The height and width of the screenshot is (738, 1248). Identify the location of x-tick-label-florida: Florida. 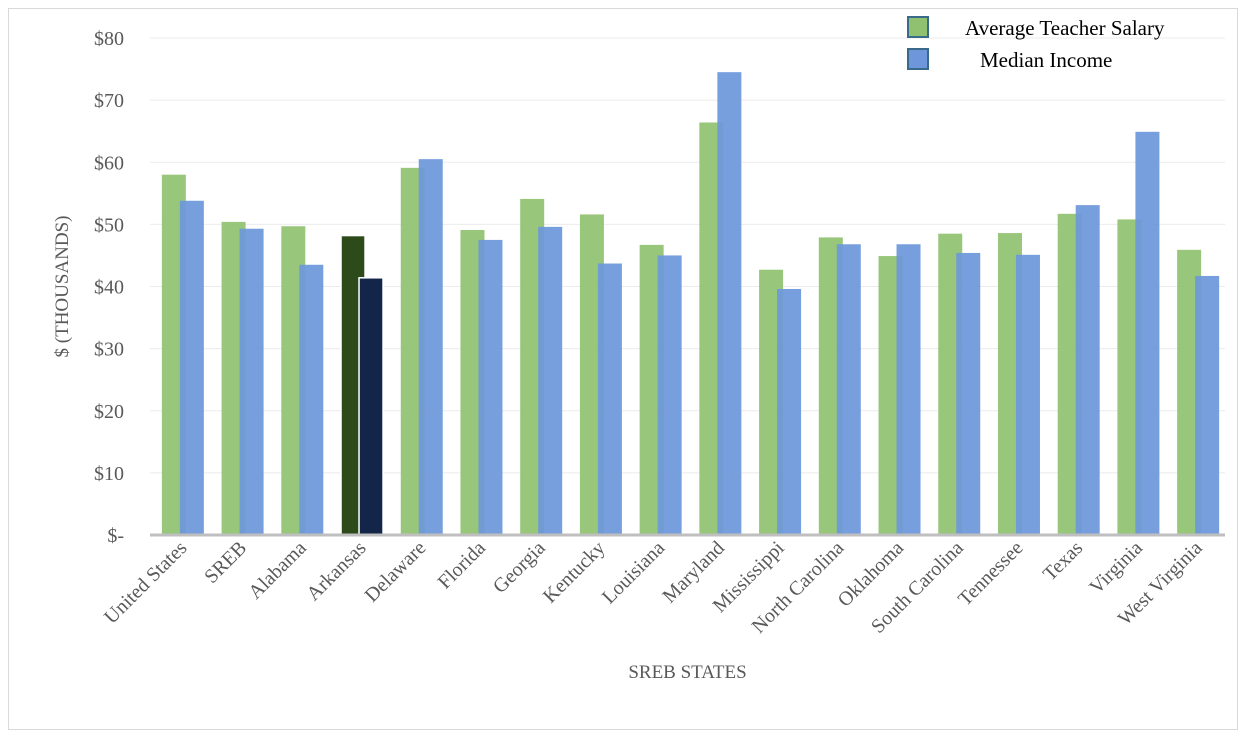
(462, 565).